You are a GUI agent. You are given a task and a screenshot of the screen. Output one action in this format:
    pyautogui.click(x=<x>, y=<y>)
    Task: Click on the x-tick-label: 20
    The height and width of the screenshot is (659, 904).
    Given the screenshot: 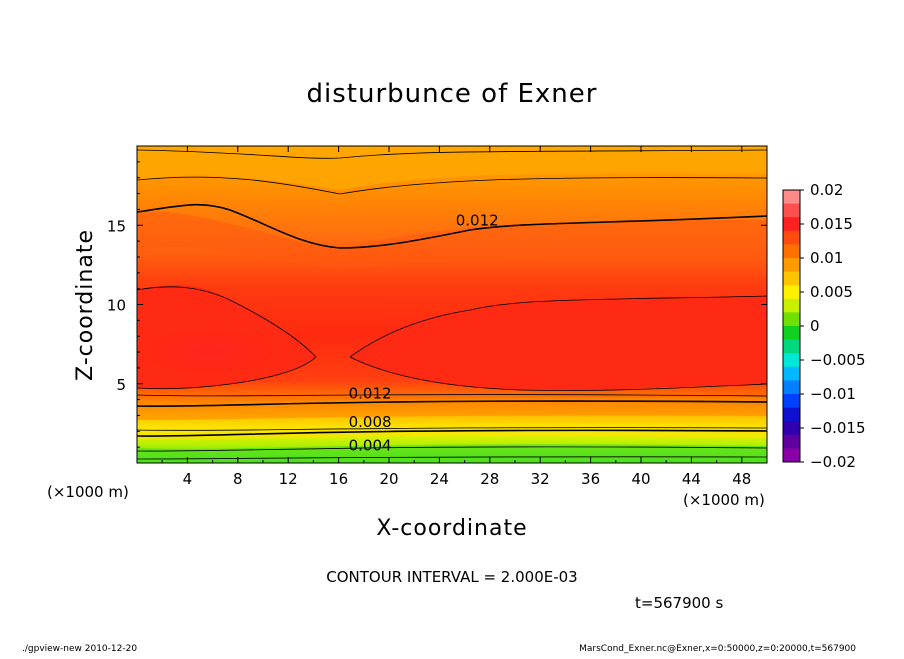 What is the action you would take?
    pyautogui.click(x=388, y=479)
    